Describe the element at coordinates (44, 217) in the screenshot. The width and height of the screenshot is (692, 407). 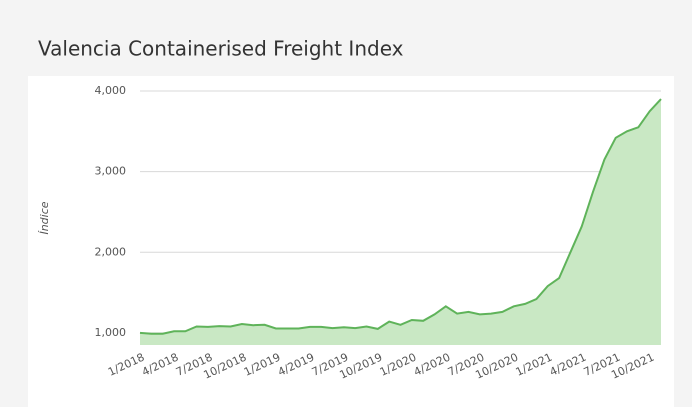
I see `y-axis-label: Índice` at that location.